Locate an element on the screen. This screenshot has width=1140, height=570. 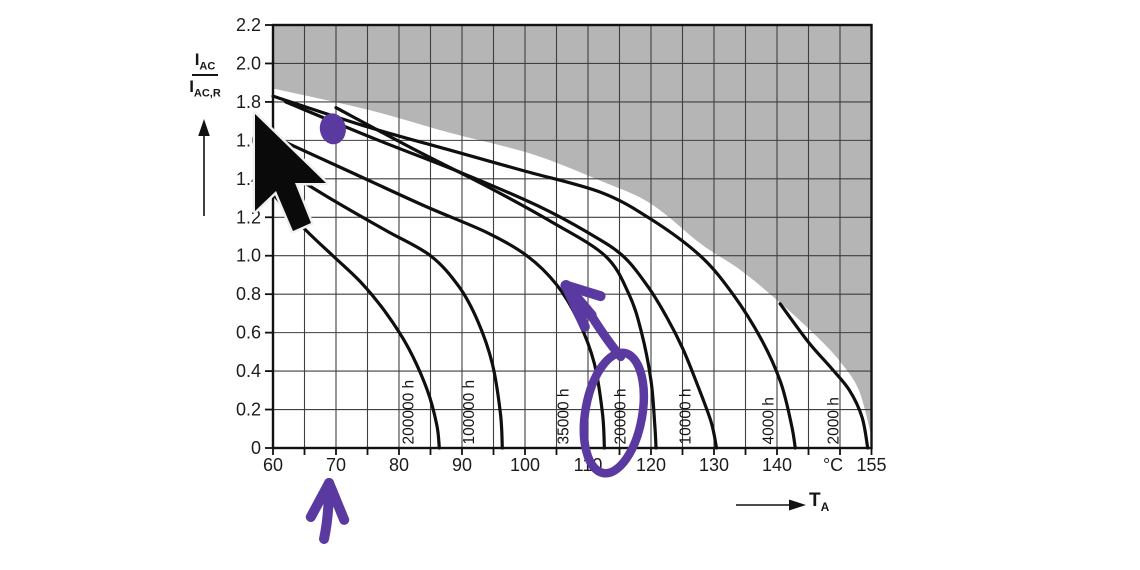
y-tick-label: 0.6 is located at coordinates (248, 333).